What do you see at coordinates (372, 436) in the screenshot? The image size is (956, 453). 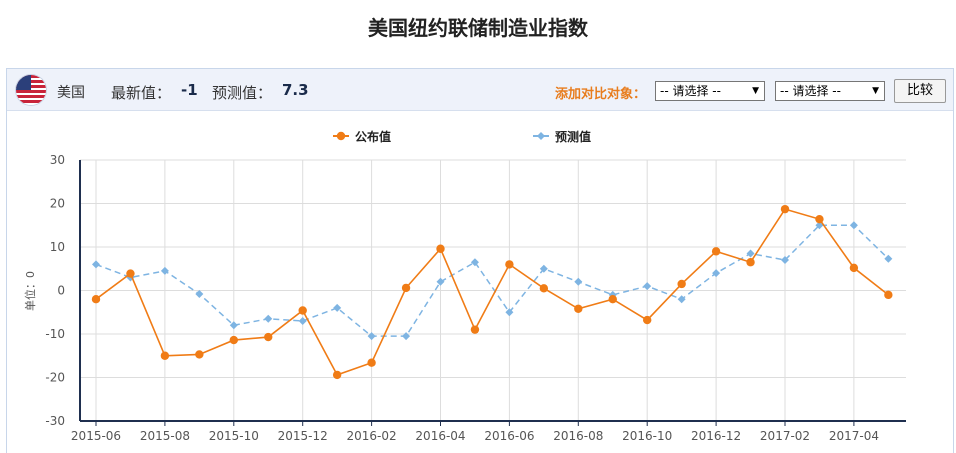 I see `x-tick-label: 2016-02` at bounding box center [372, 436].